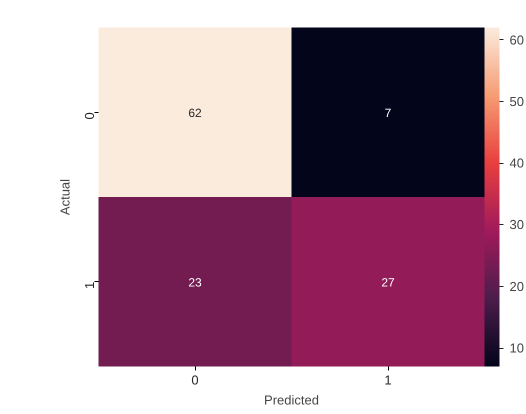  I want to click on data-label: 23, so click(195, 282).